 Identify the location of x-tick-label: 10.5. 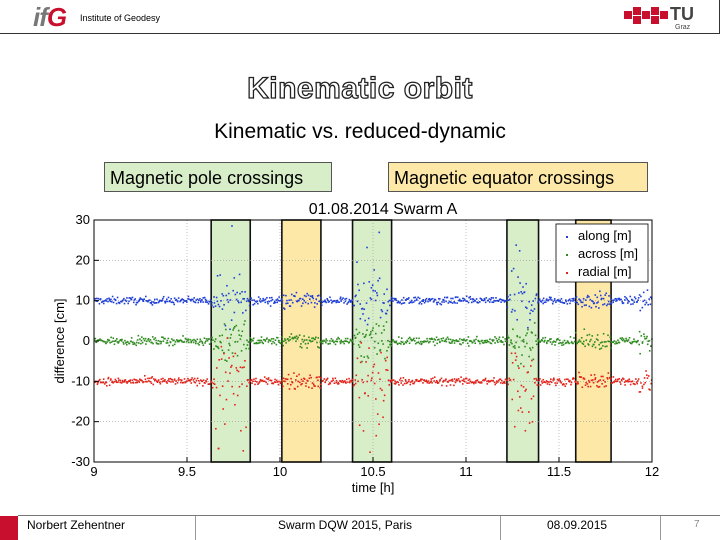
(372, 471).